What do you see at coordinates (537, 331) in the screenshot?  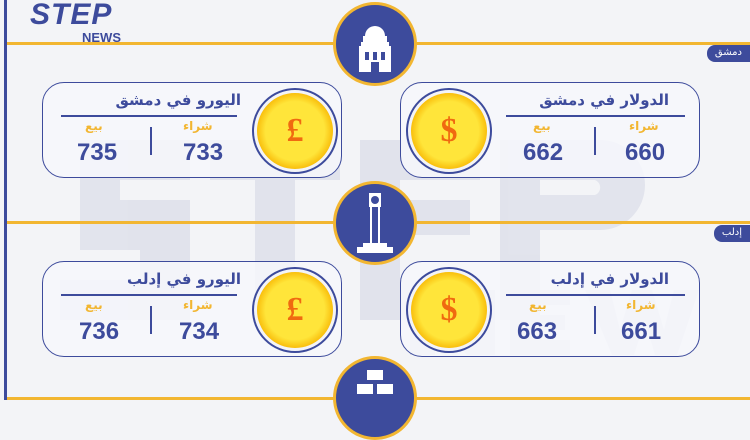 I see `sell-price: 663` at bounding box center [537, 331].